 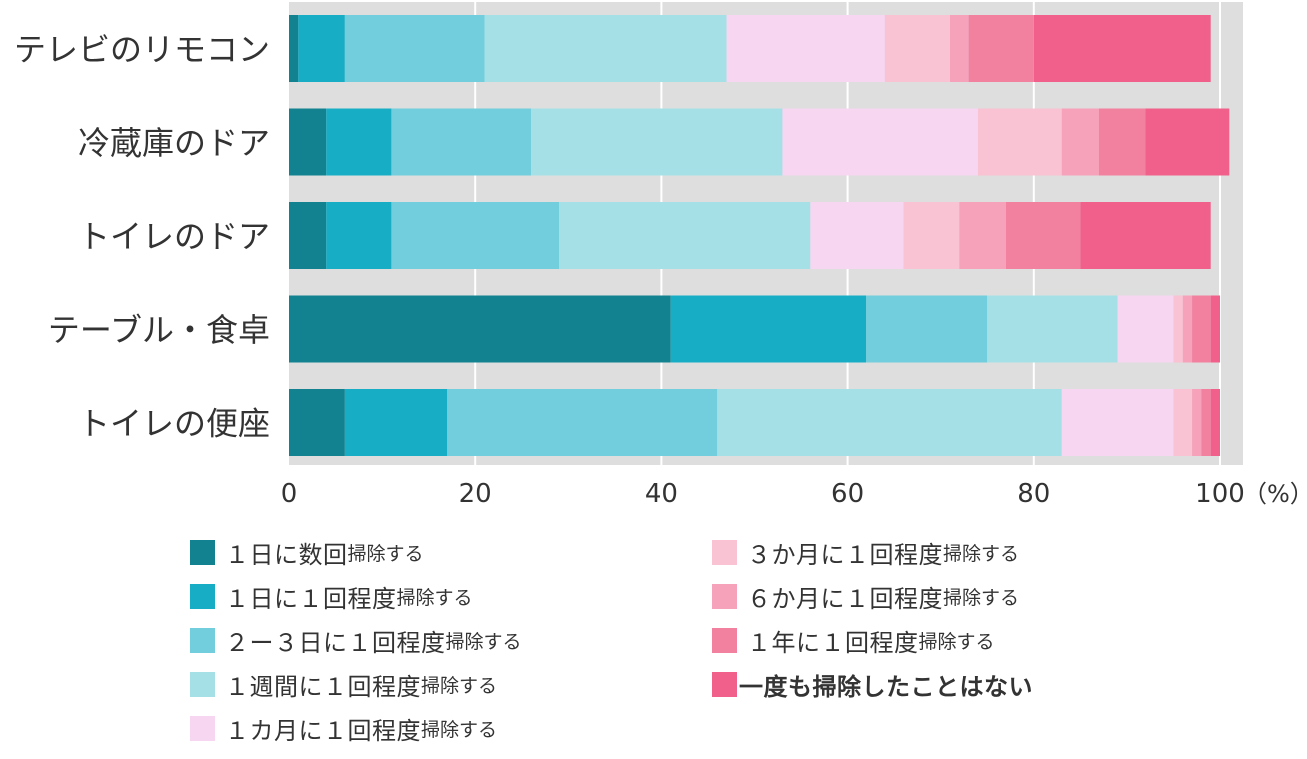 I want to click on legend-label-1: １日に数回, so click(x=286, y=555).